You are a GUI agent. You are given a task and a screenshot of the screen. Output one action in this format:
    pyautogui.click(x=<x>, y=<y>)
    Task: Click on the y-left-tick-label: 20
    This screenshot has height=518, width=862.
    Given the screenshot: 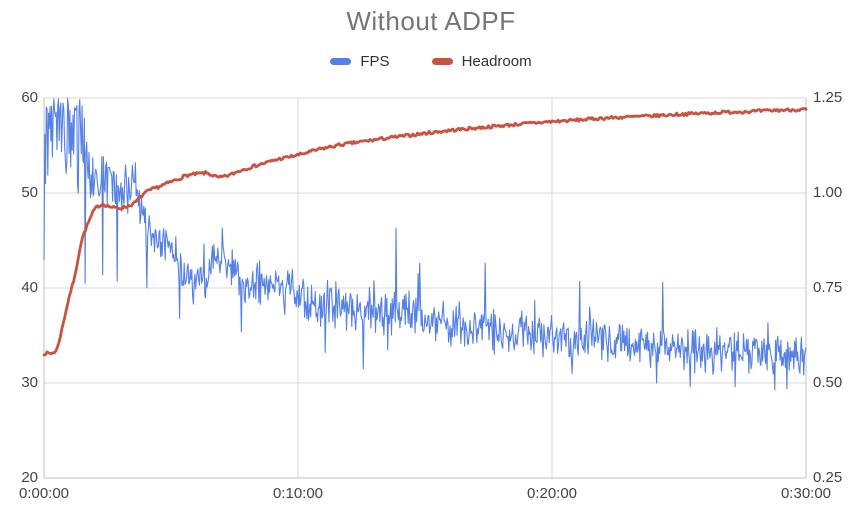 What is the action you would take?
    pyautogui.click(x=29, y=477)
    